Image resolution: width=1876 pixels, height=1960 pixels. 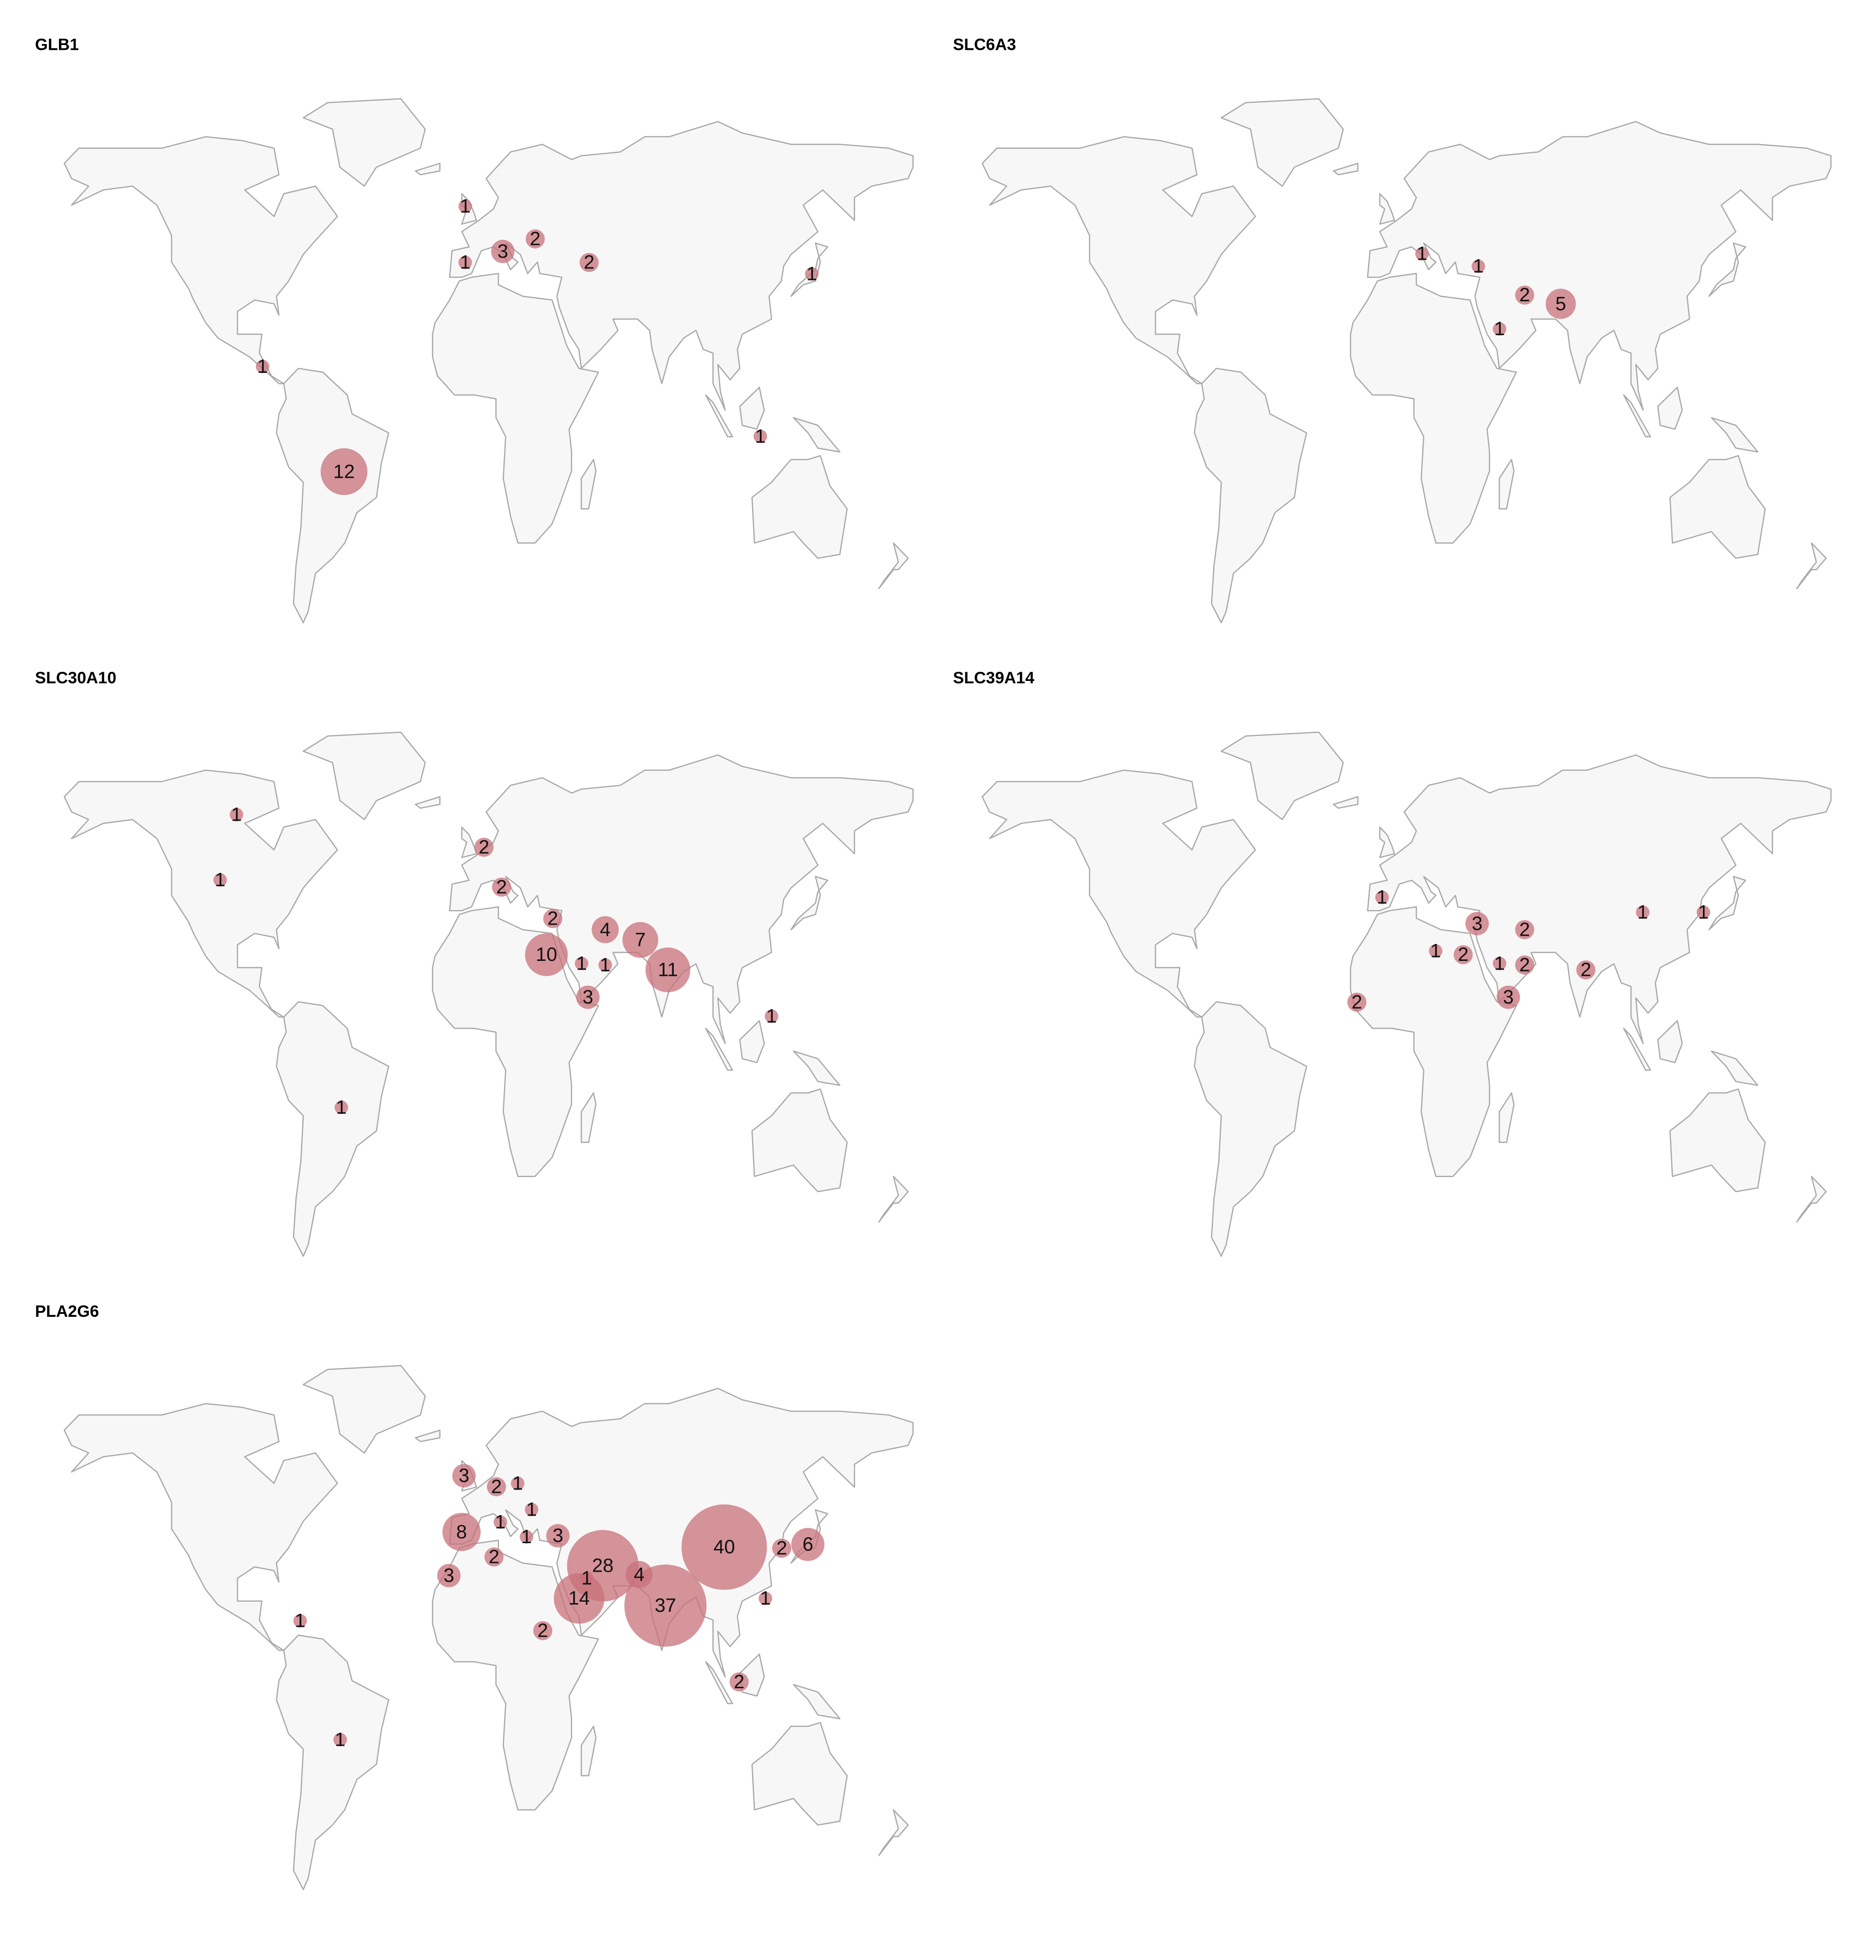 I want to click on bubble-label: 5, so click(x=1560, y=304).